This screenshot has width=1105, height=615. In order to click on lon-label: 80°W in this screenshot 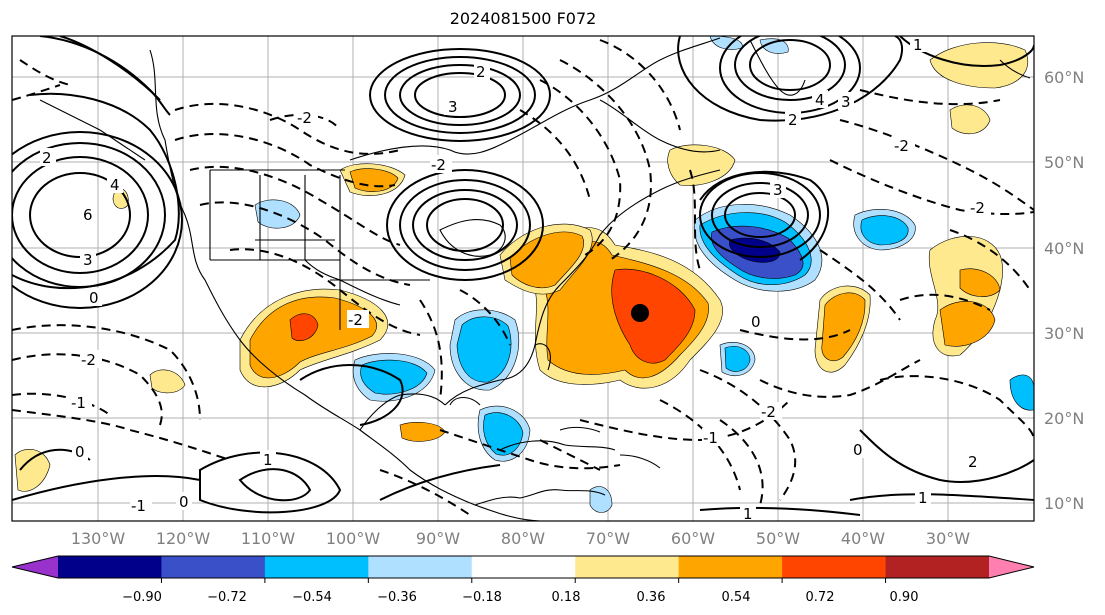, I will do `click(523, 538)`.